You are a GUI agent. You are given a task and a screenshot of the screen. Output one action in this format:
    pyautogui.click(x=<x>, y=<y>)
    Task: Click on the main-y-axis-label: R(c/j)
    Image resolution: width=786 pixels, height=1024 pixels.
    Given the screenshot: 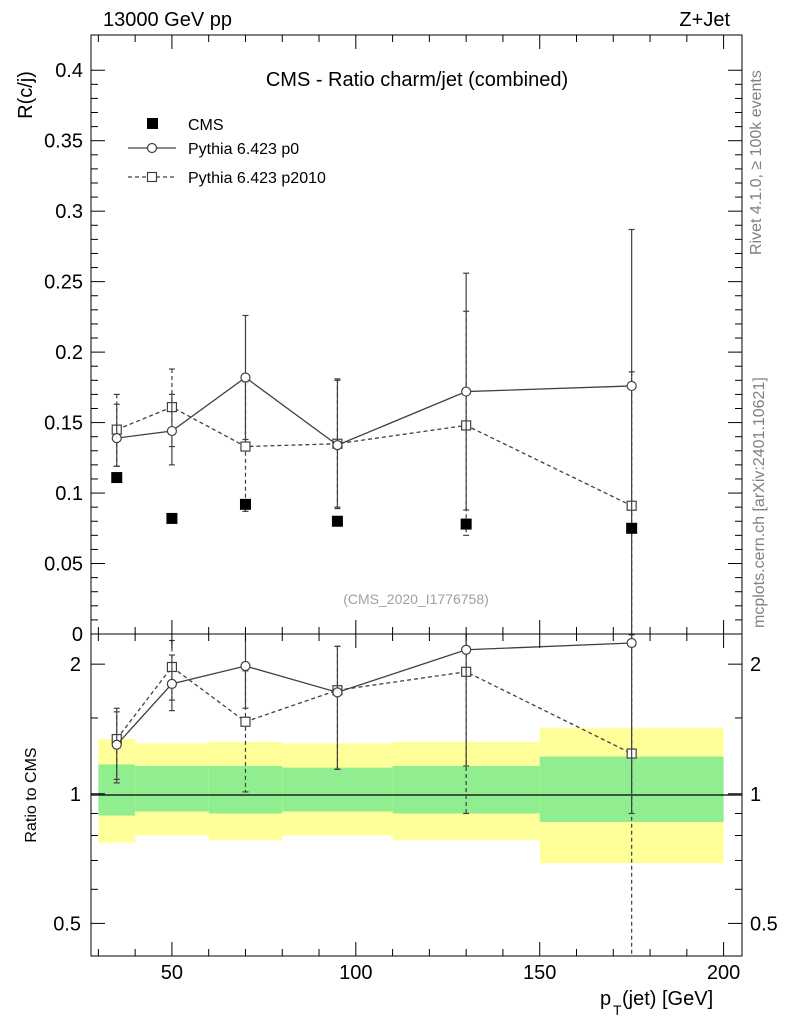 What is the action you would take?
    pyautogui.click(x=26, y=95)
    